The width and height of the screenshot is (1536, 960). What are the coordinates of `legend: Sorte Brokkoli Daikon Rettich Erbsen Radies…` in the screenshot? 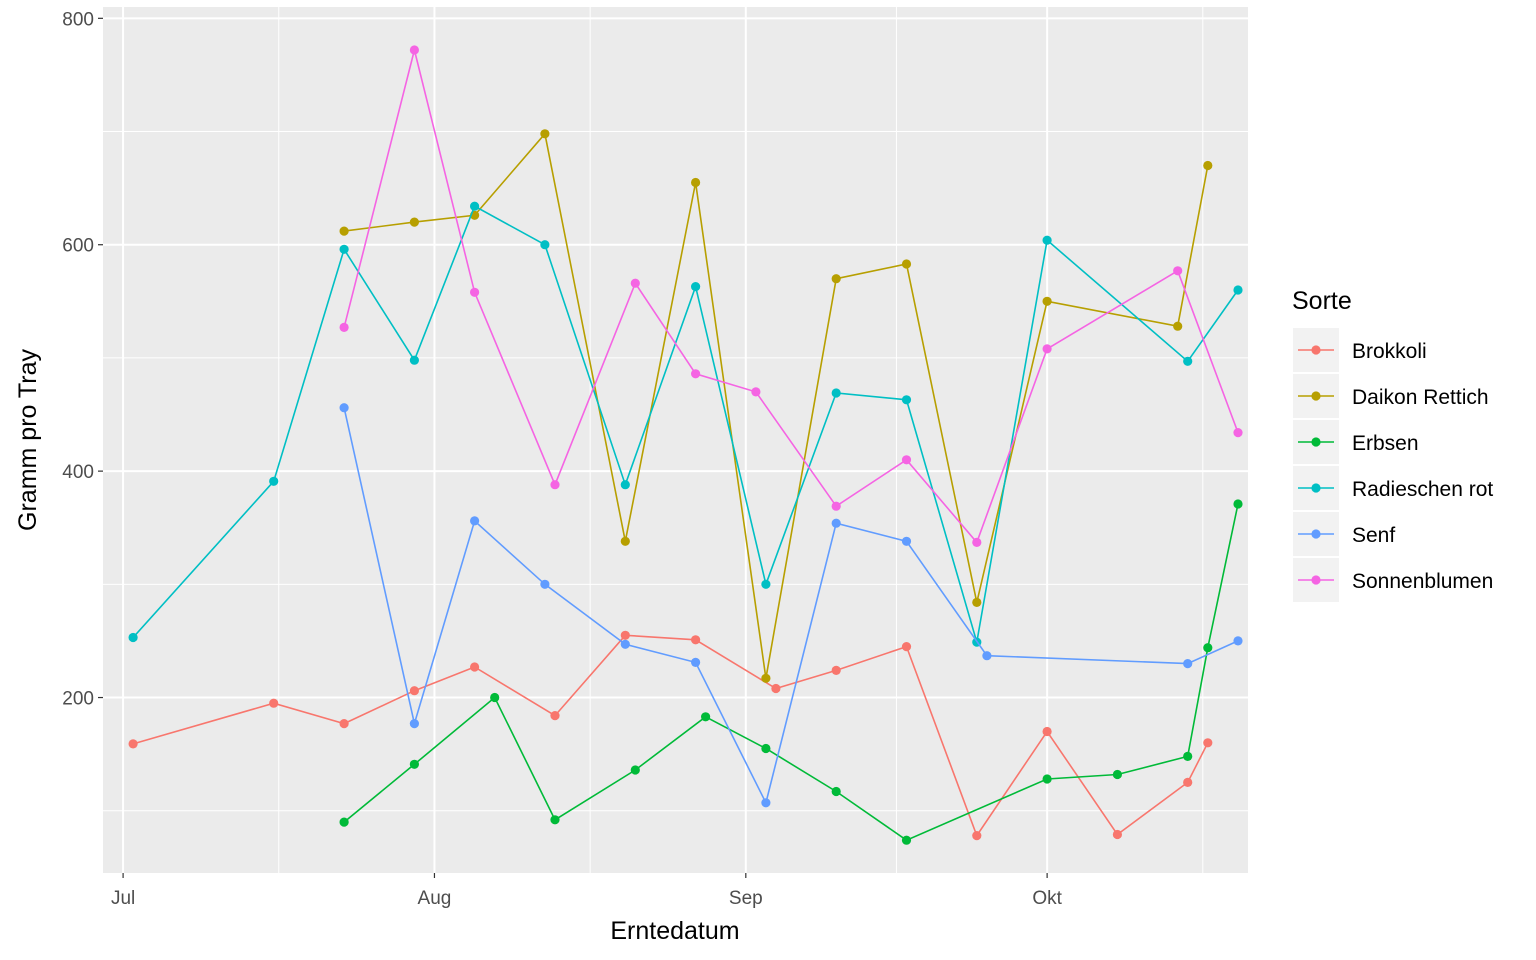 It's located at (1392, 444).